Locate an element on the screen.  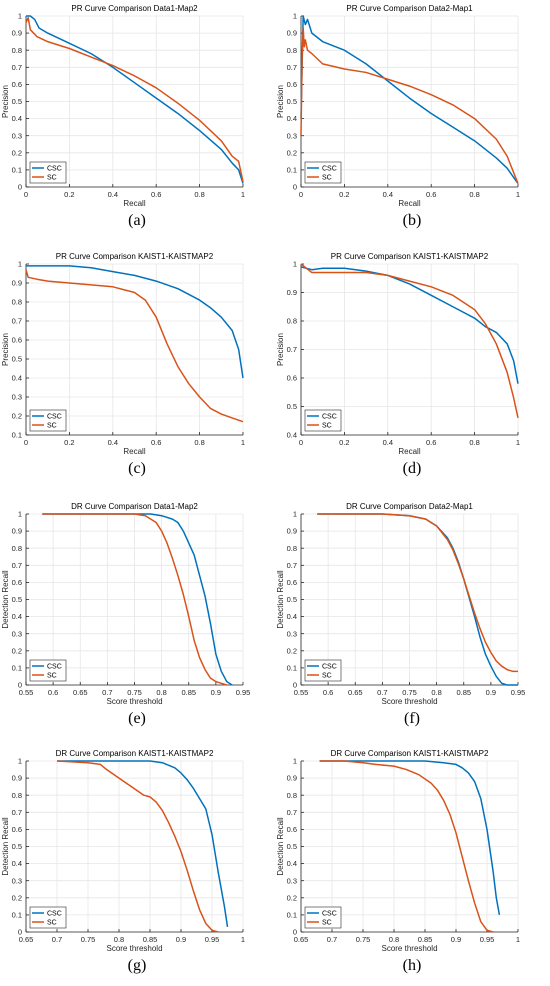
subfigure-label: (b) is located at coordinates (412, 220).